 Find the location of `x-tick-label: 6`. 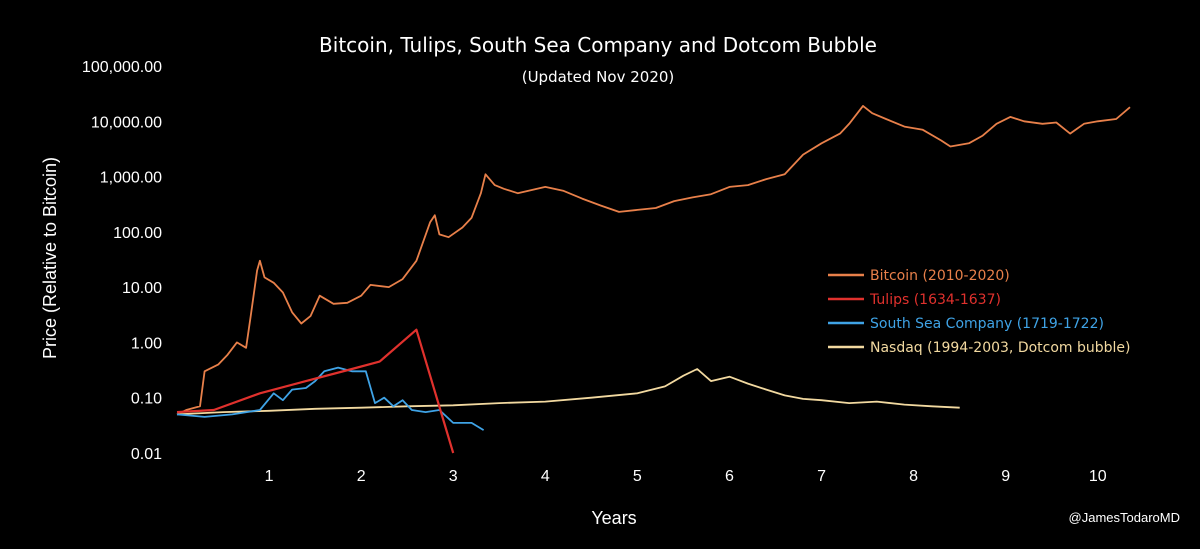

x-tick-label: 6 is located at coordinates (729, 476).